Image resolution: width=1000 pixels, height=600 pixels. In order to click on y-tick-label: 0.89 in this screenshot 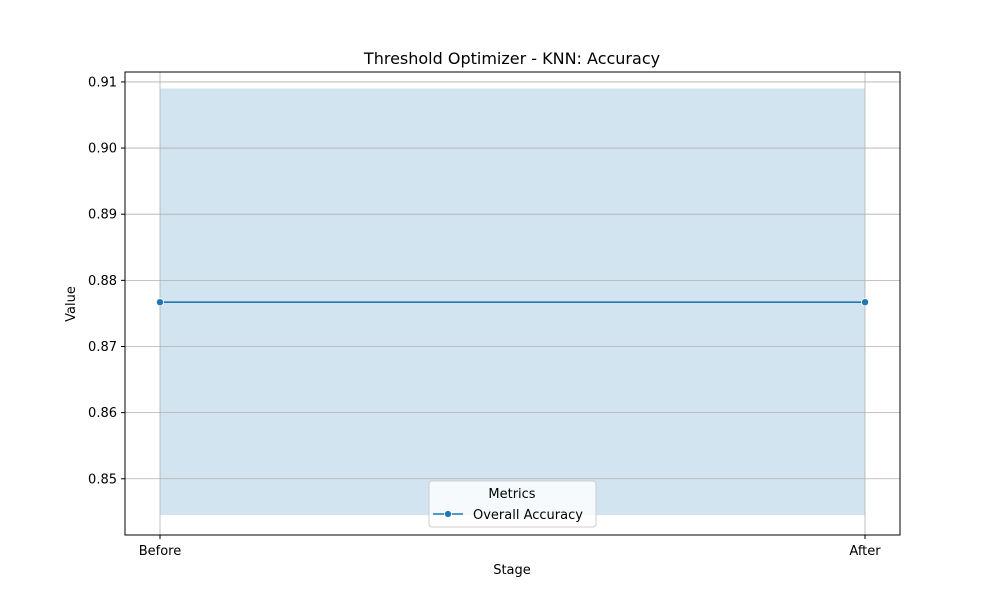, I will do `click(102, 215)`.